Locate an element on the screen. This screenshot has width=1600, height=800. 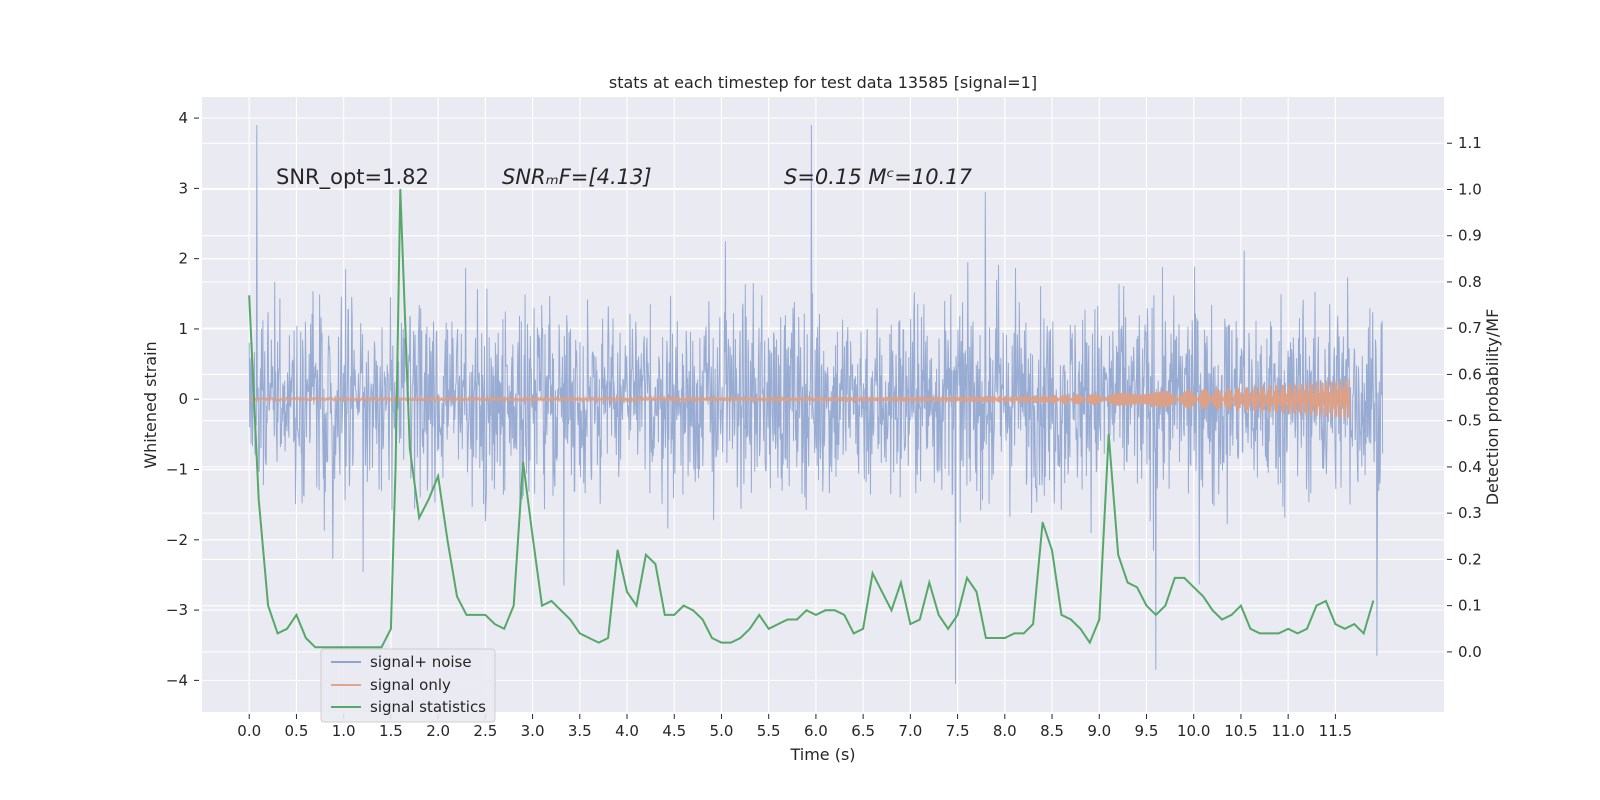
y-tick-label: −4 is located at coordinates (177, 680).